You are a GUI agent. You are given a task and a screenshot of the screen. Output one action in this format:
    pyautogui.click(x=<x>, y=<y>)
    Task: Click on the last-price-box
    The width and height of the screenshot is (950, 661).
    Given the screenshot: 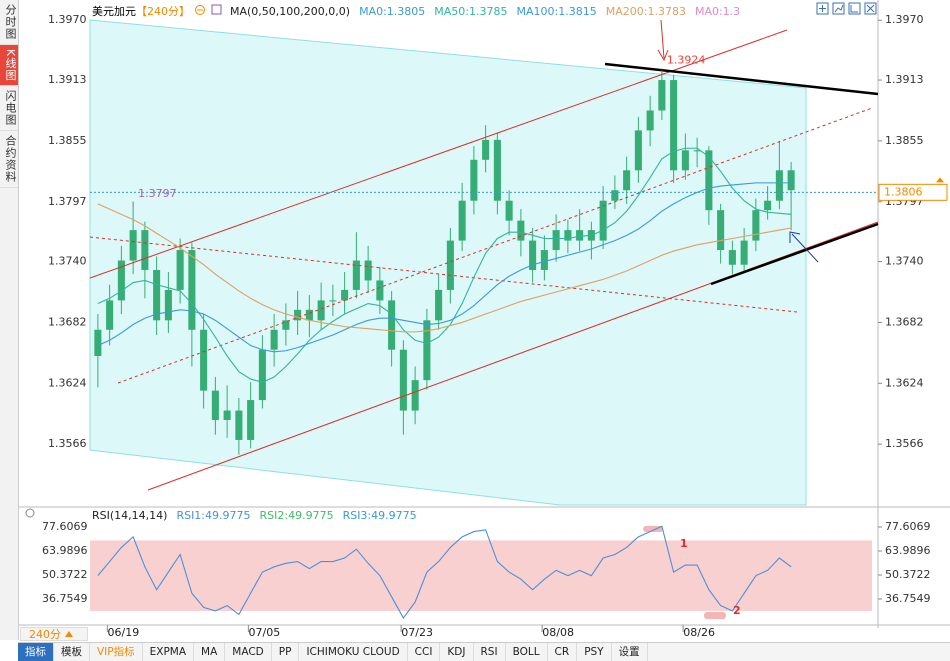 What is the action you would take?
    pyautogui.click(x=913, y=192)
    